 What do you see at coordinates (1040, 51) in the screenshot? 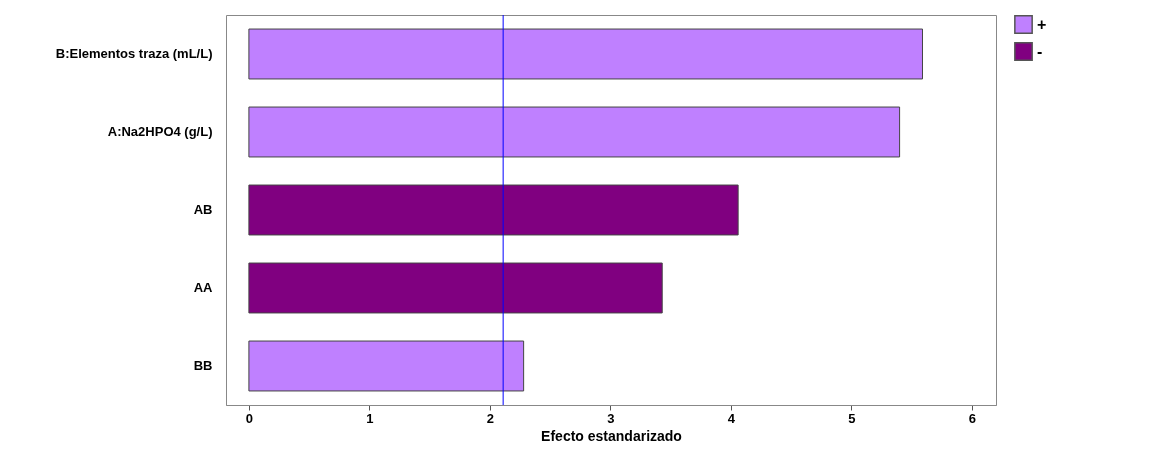
I see `legend-label: -` at bounding box center [1040, 51].